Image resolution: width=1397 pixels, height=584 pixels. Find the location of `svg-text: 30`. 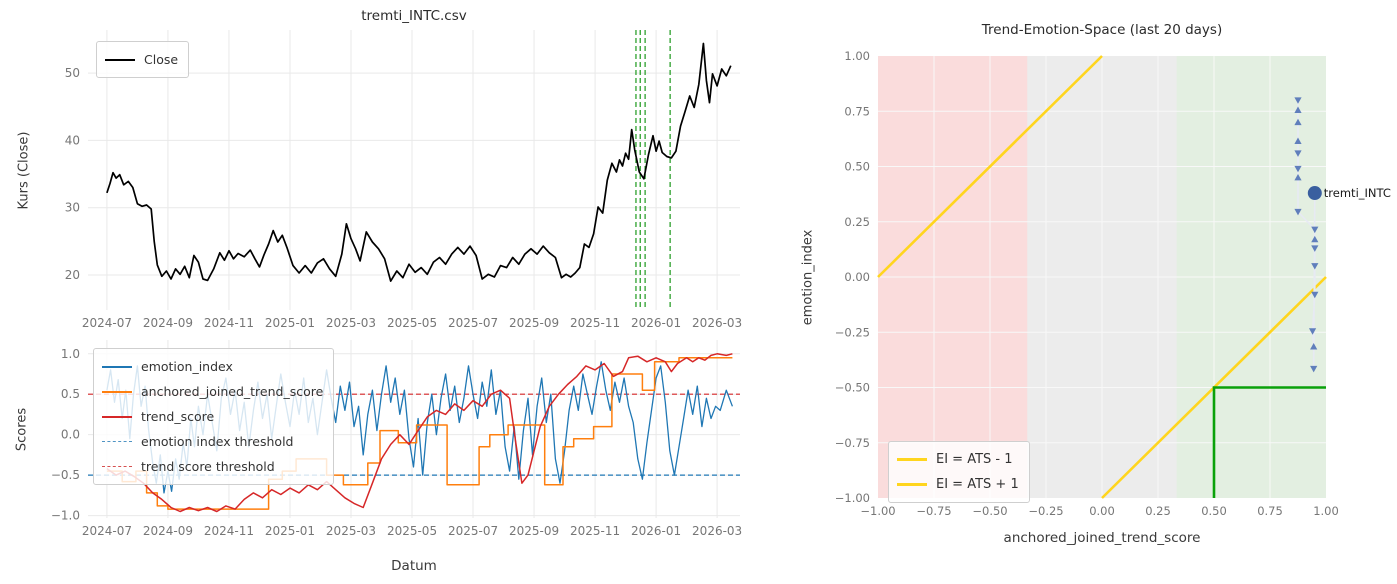

svg-text: 30 is located at coordinates (72, 208).